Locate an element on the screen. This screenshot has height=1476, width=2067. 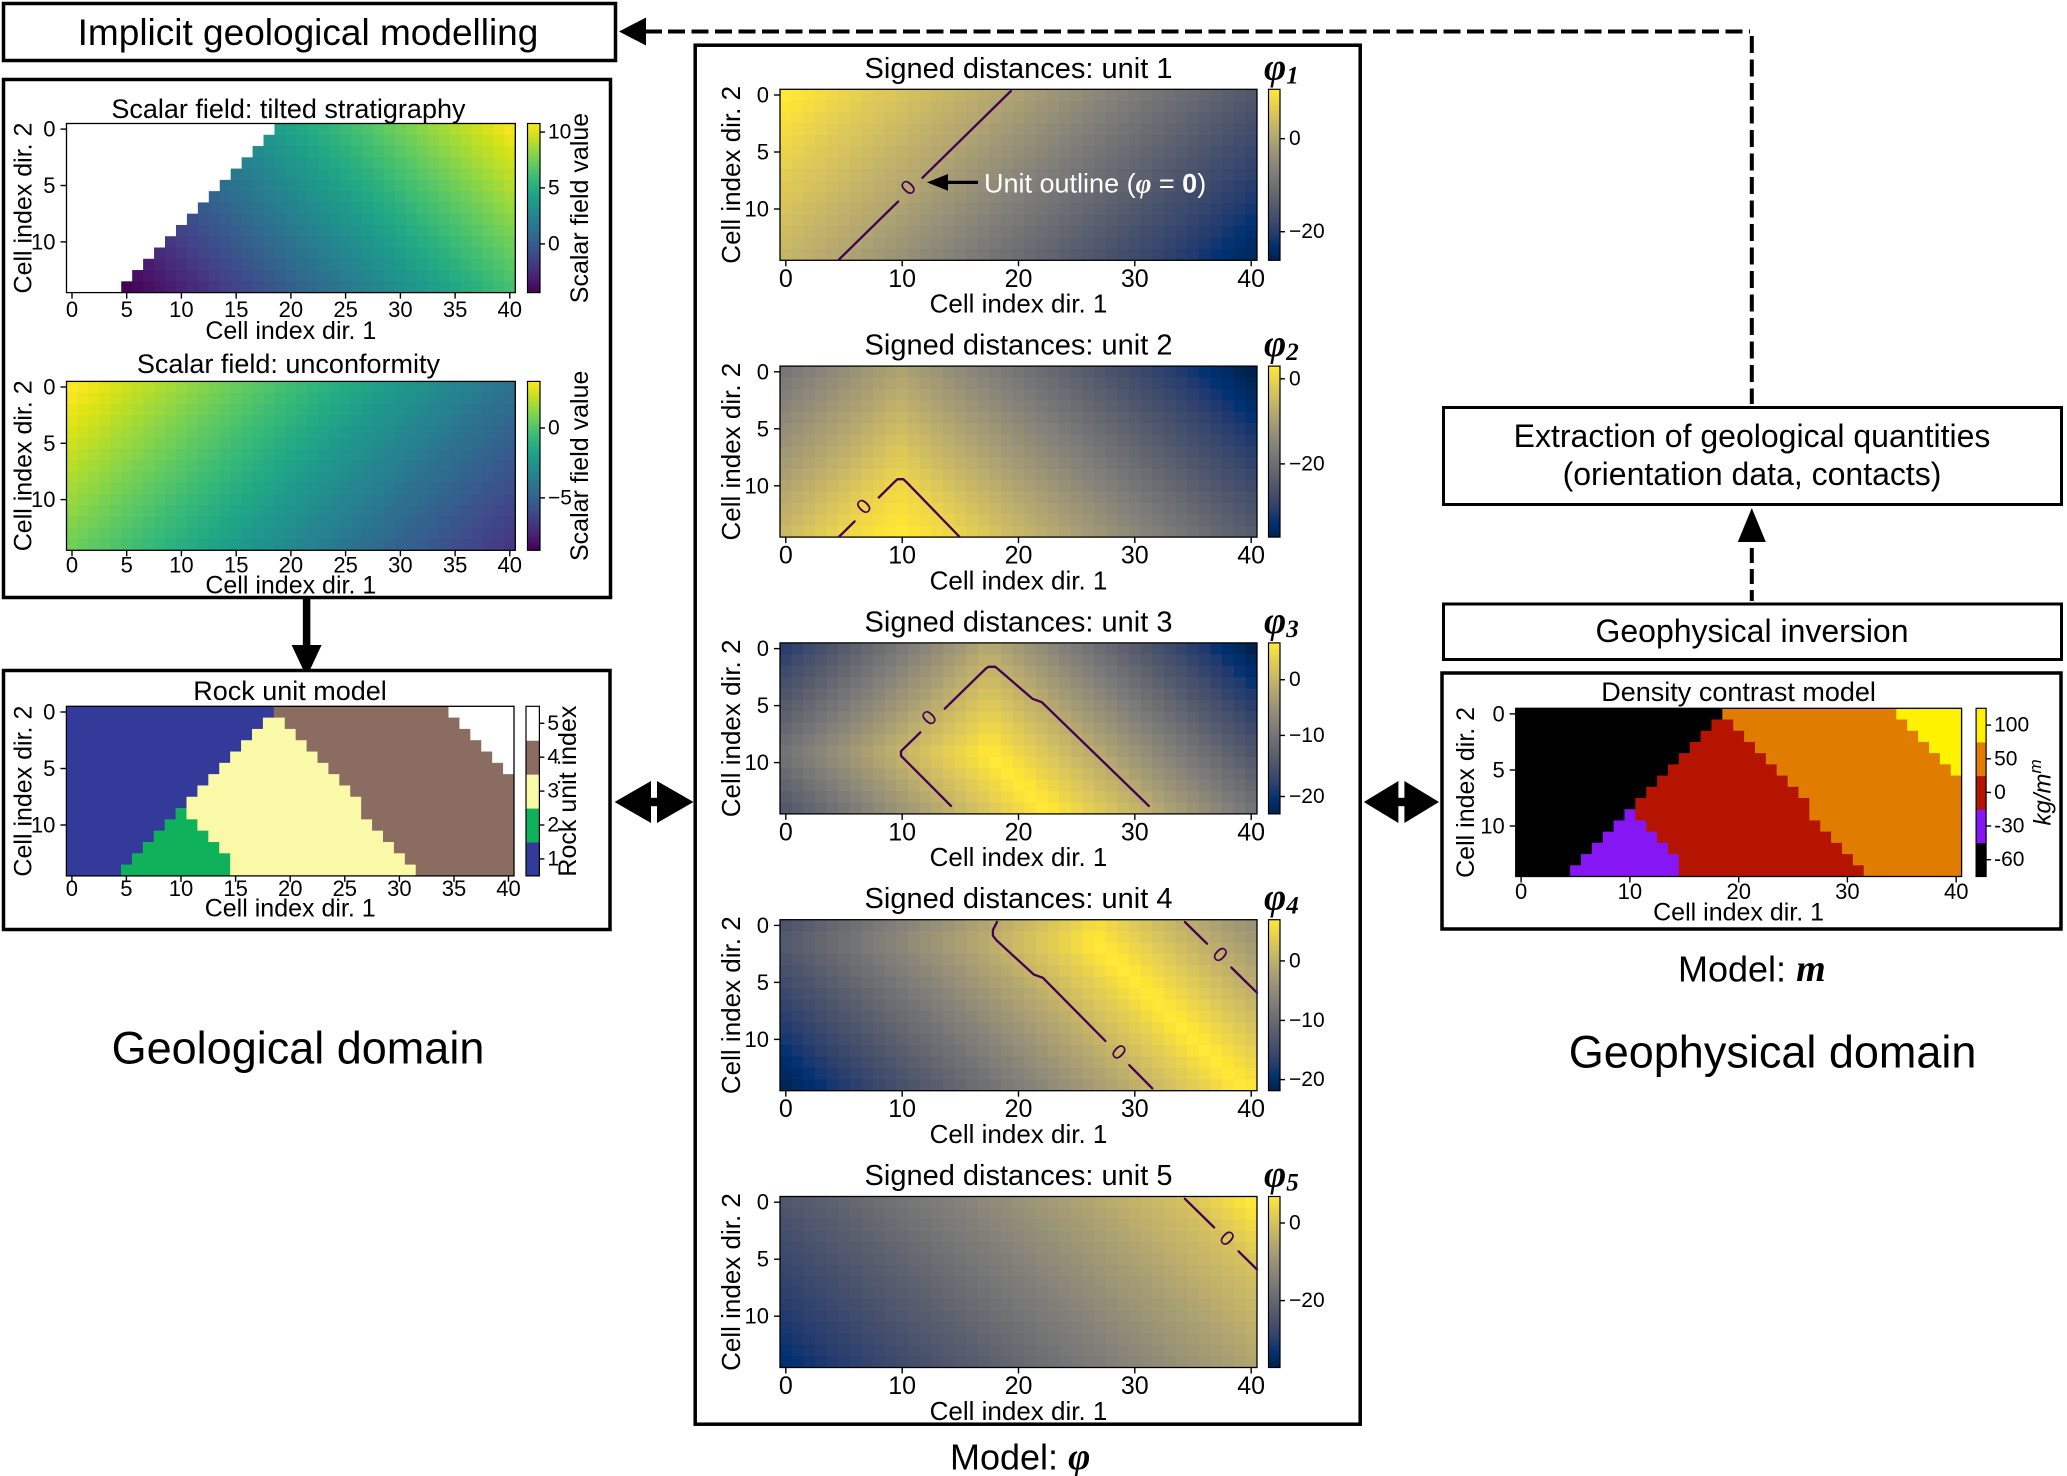
svg-text: (orientation data, contacts) is located at coordinates (1752, 474).